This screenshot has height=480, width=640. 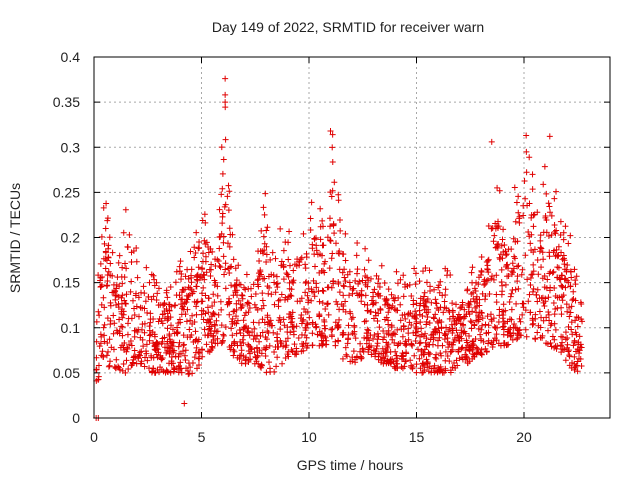 What do you see at coordinates (71, 147) in the screenshot?
I see `y-tick-label: 0.3` at bounding box center [71, 147].